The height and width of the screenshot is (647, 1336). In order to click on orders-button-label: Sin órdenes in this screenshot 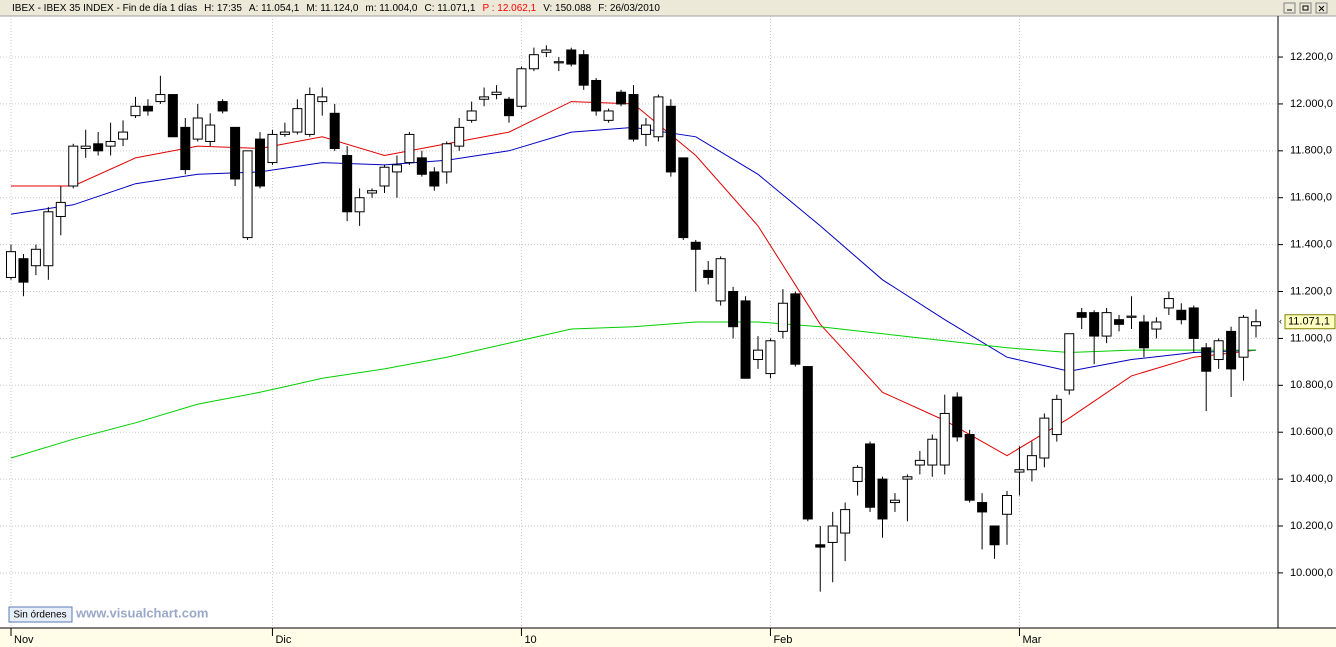, I will do `click(39, 615)`.